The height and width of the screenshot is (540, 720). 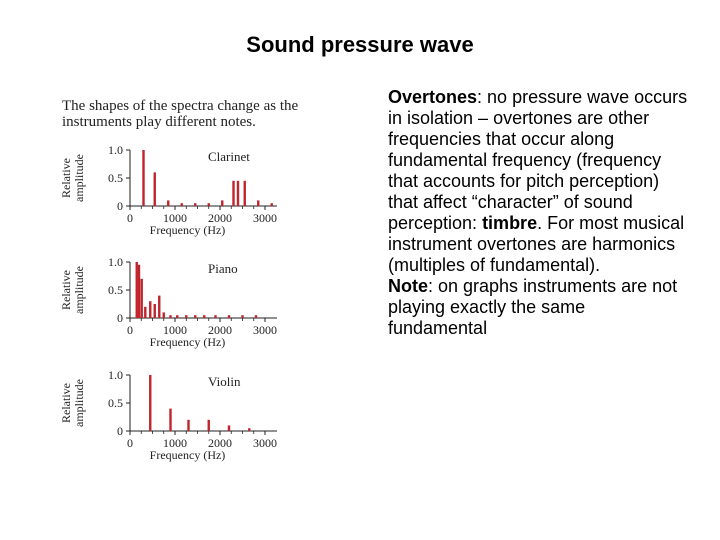 What do you see at coordinates (130, 443) in the screenshot?
I see `violin-xtick-label: 0` at bounding box center [130, 443].